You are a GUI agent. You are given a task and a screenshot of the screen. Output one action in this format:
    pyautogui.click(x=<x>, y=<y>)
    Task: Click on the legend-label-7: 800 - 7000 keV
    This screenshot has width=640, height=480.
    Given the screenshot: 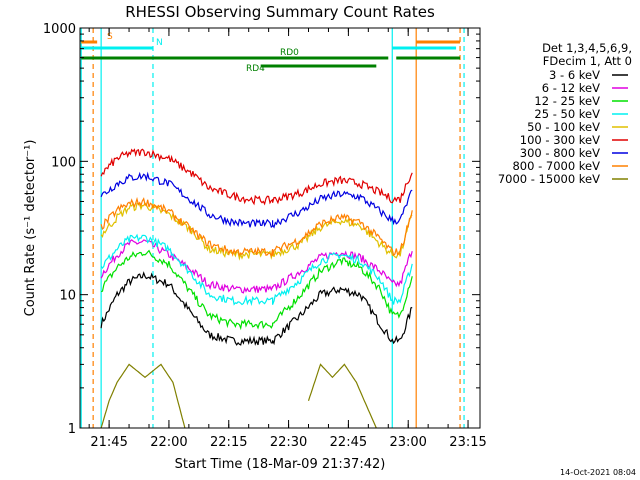 What is the action you would take?
    pyautogui.click(x=556, y=166)
    